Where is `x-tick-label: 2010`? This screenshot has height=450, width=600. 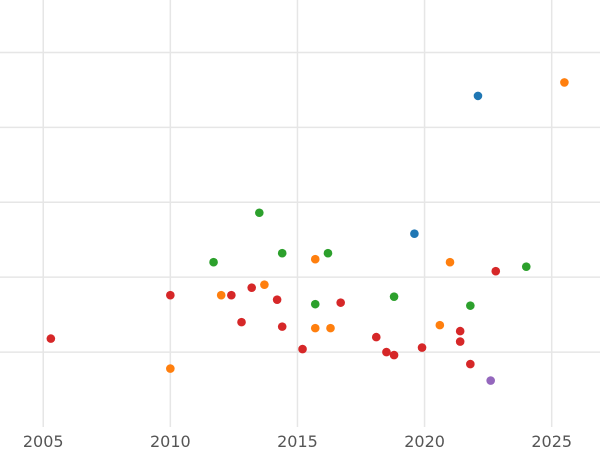 x-tick-label: 2010 is located at coordinates (170, 441).